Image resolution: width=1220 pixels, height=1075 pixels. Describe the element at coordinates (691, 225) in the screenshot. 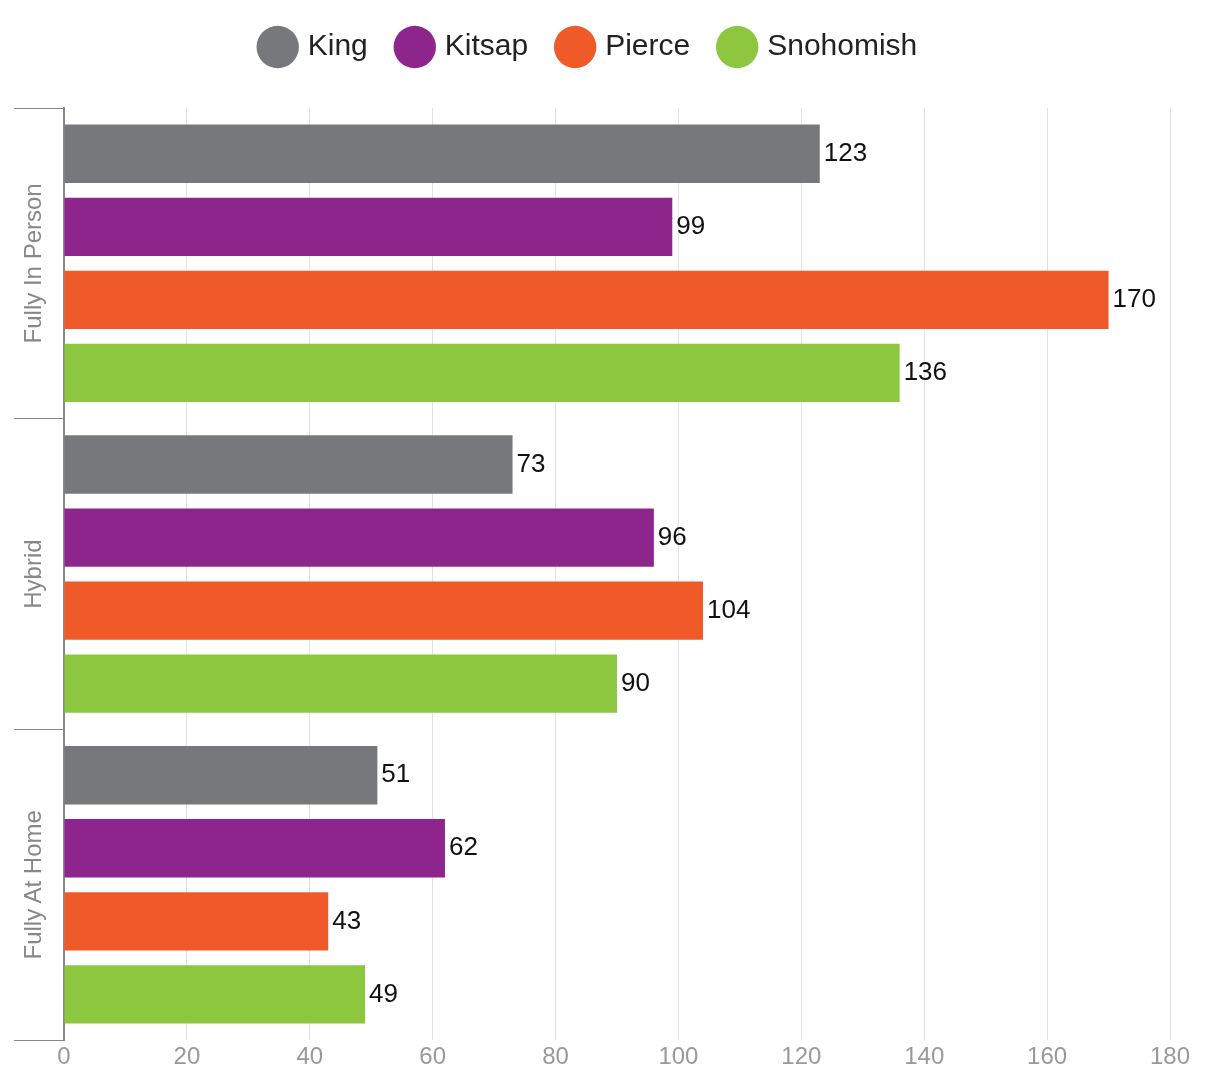

I see `data-label: 99` at that location.